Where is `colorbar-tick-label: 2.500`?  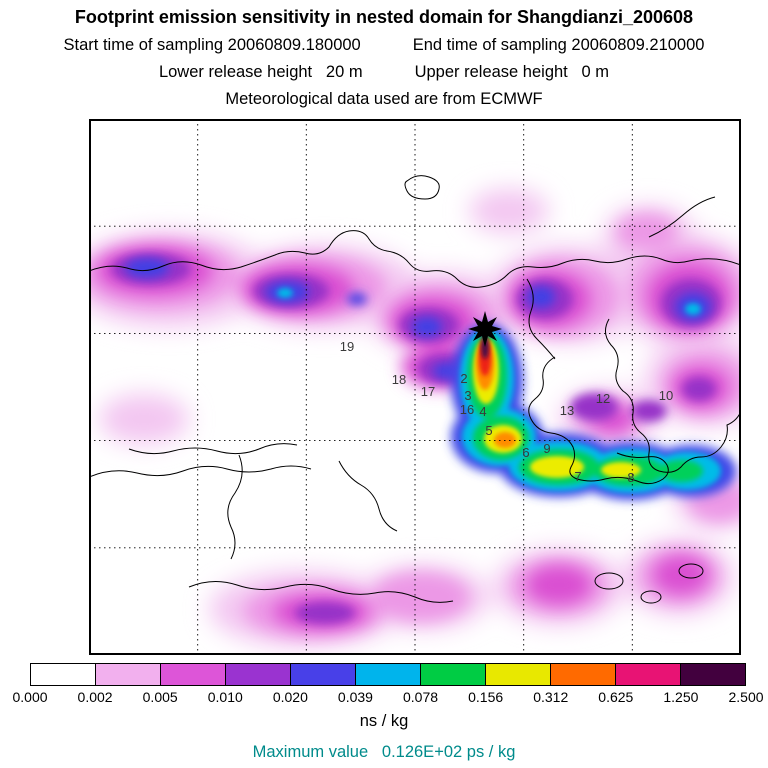
colorbar-tick-label: 2.500 is located at coordinates (746, 697).